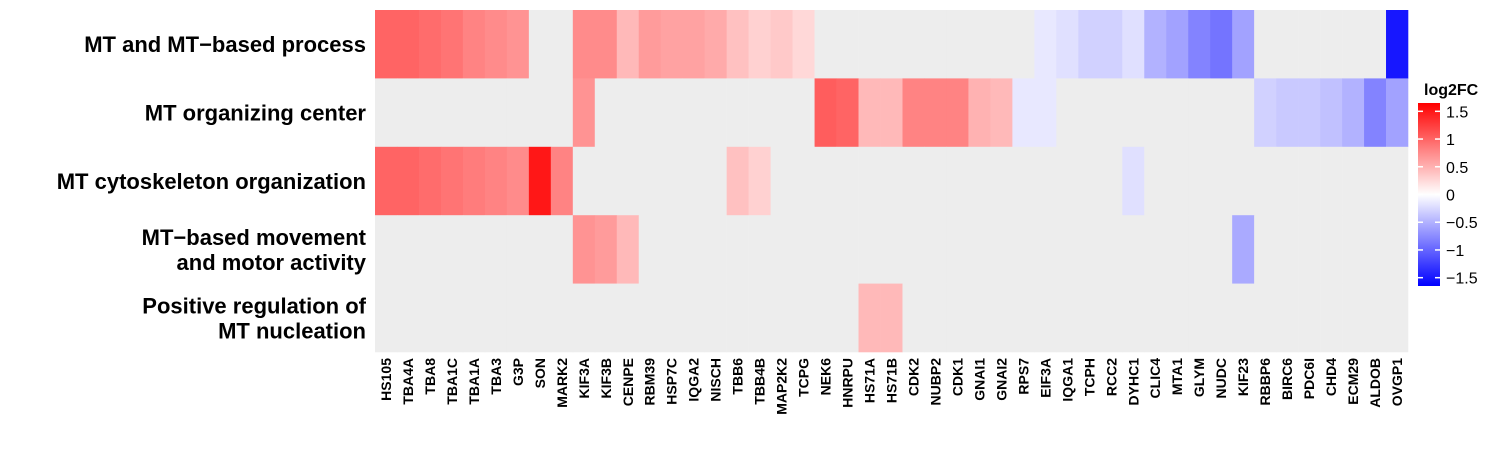 The width and height of the screenshot is (1500, 450). Describe the element at coordinates (584, 378) in the screenshot. I see `column-label: KIF3A` at that location.